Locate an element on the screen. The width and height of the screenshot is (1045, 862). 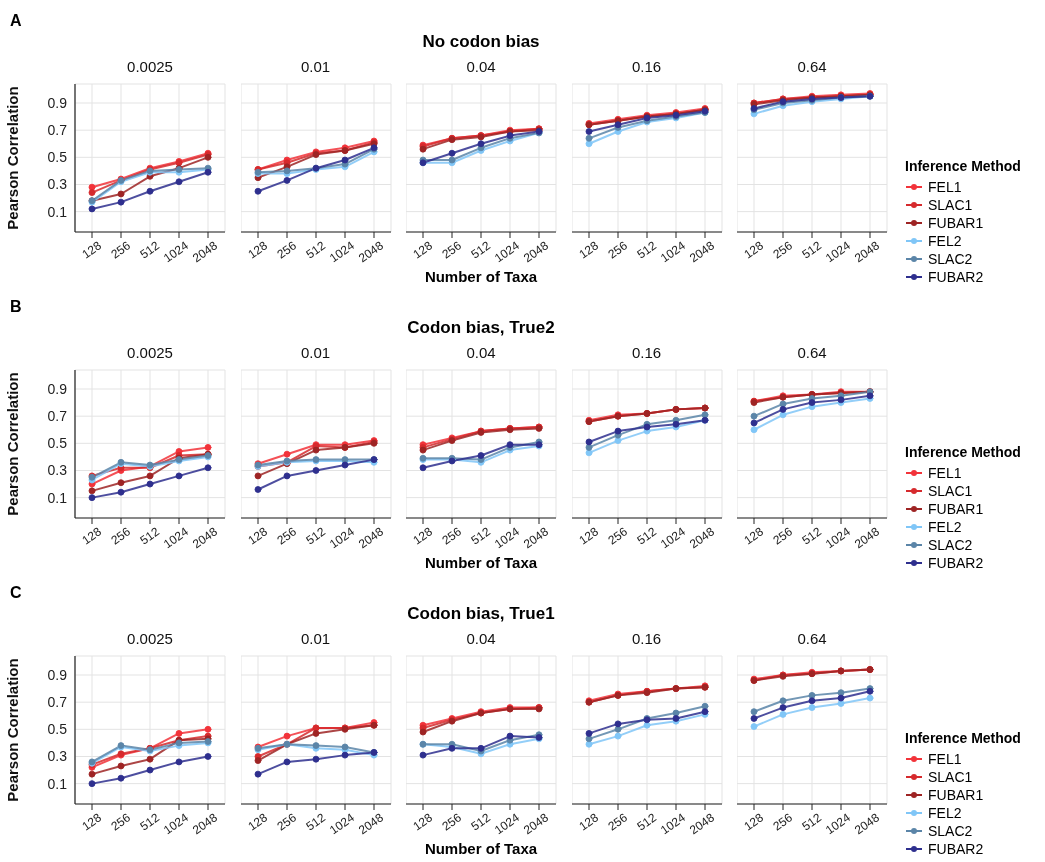
text: Codon bias, True1 is located at coordinates (481, 614).